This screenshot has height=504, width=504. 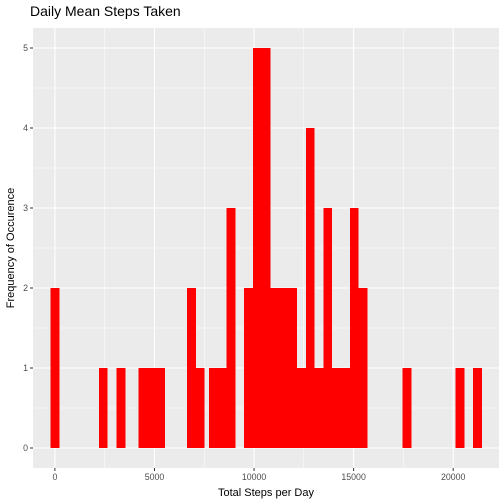 What do you see at coordinates (11, 248) in the screenshot?
I see `y-axis-label: Frequency of Occurence` at bounding box center [11, 248].